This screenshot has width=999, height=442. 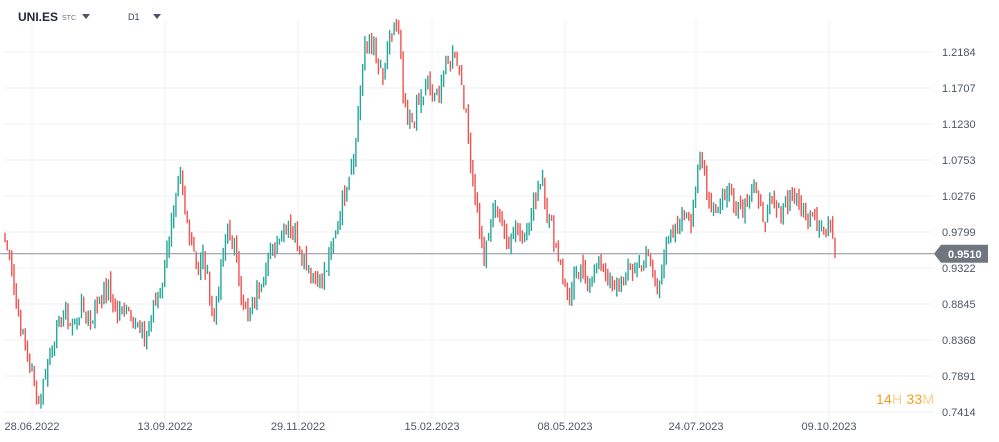 I want to click on current-price-tag: 0.9510, so click(x=961, y=253).